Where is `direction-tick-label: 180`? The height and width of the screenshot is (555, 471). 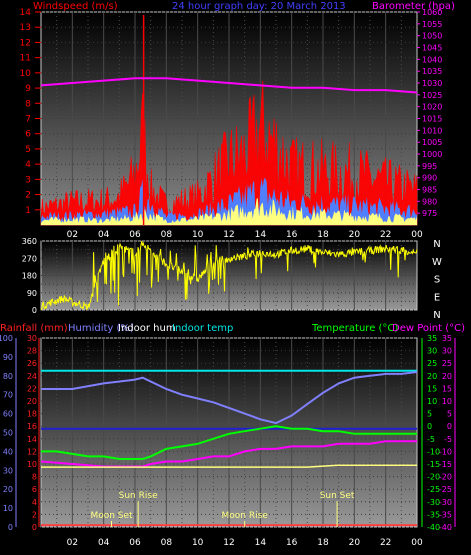 direction-tick-label: 180 is located at coordinates (29, 276).